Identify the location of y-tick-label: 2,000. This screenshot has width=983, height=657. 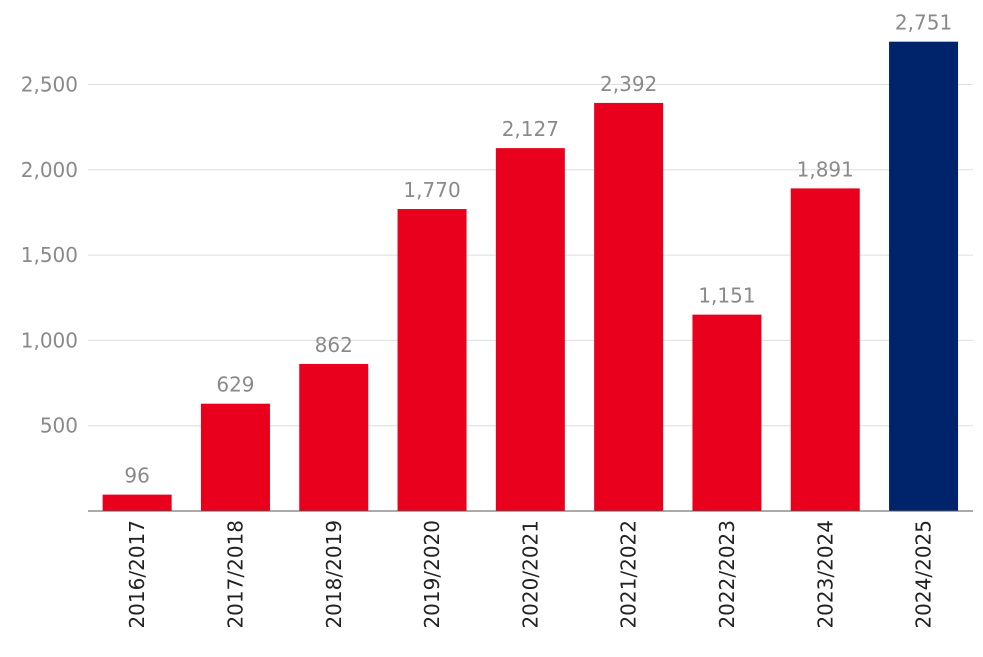
(49, 170).